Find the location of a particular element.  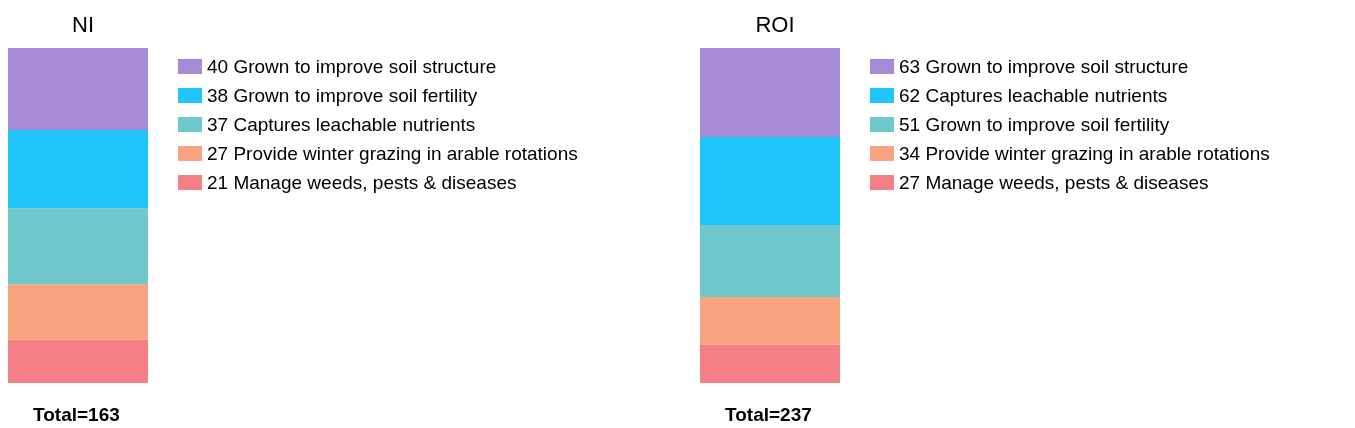

legend-label: 37 Captures leachable nutrients is located at coordinates (341, 124).